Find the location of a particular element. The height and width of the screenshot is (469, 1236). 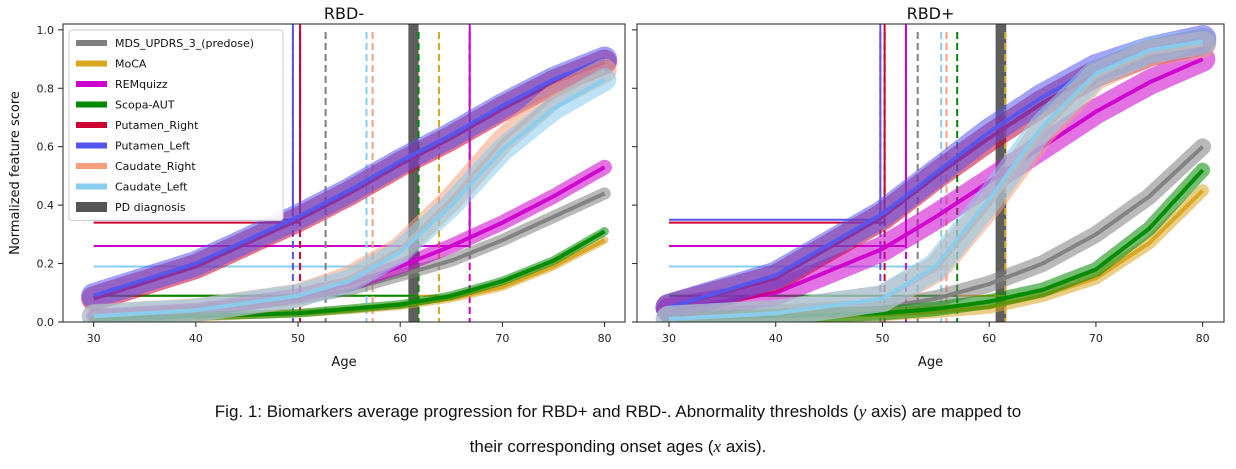

legend-label-scopa-aut: Scopa-AUT is located at coordinates (145, 105).